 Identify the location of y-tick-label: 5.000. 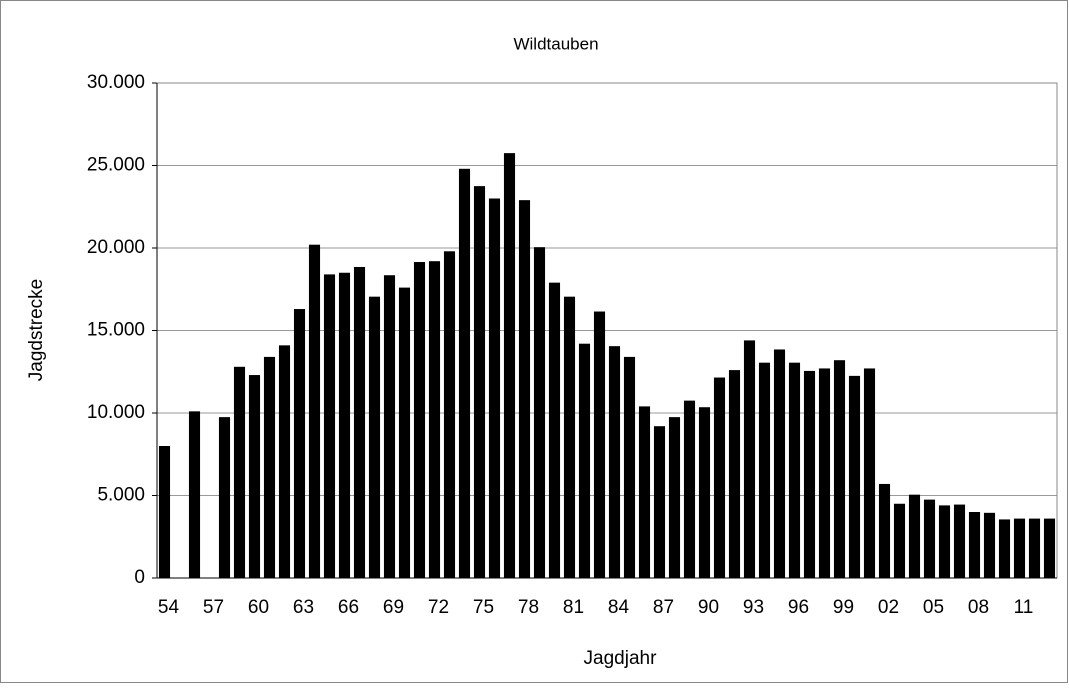
(121, 495).